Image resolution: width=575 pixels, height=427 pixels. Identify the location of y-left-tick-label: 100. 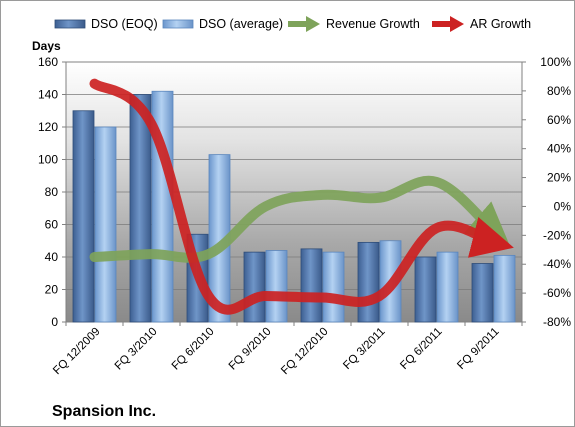
(48, 160).